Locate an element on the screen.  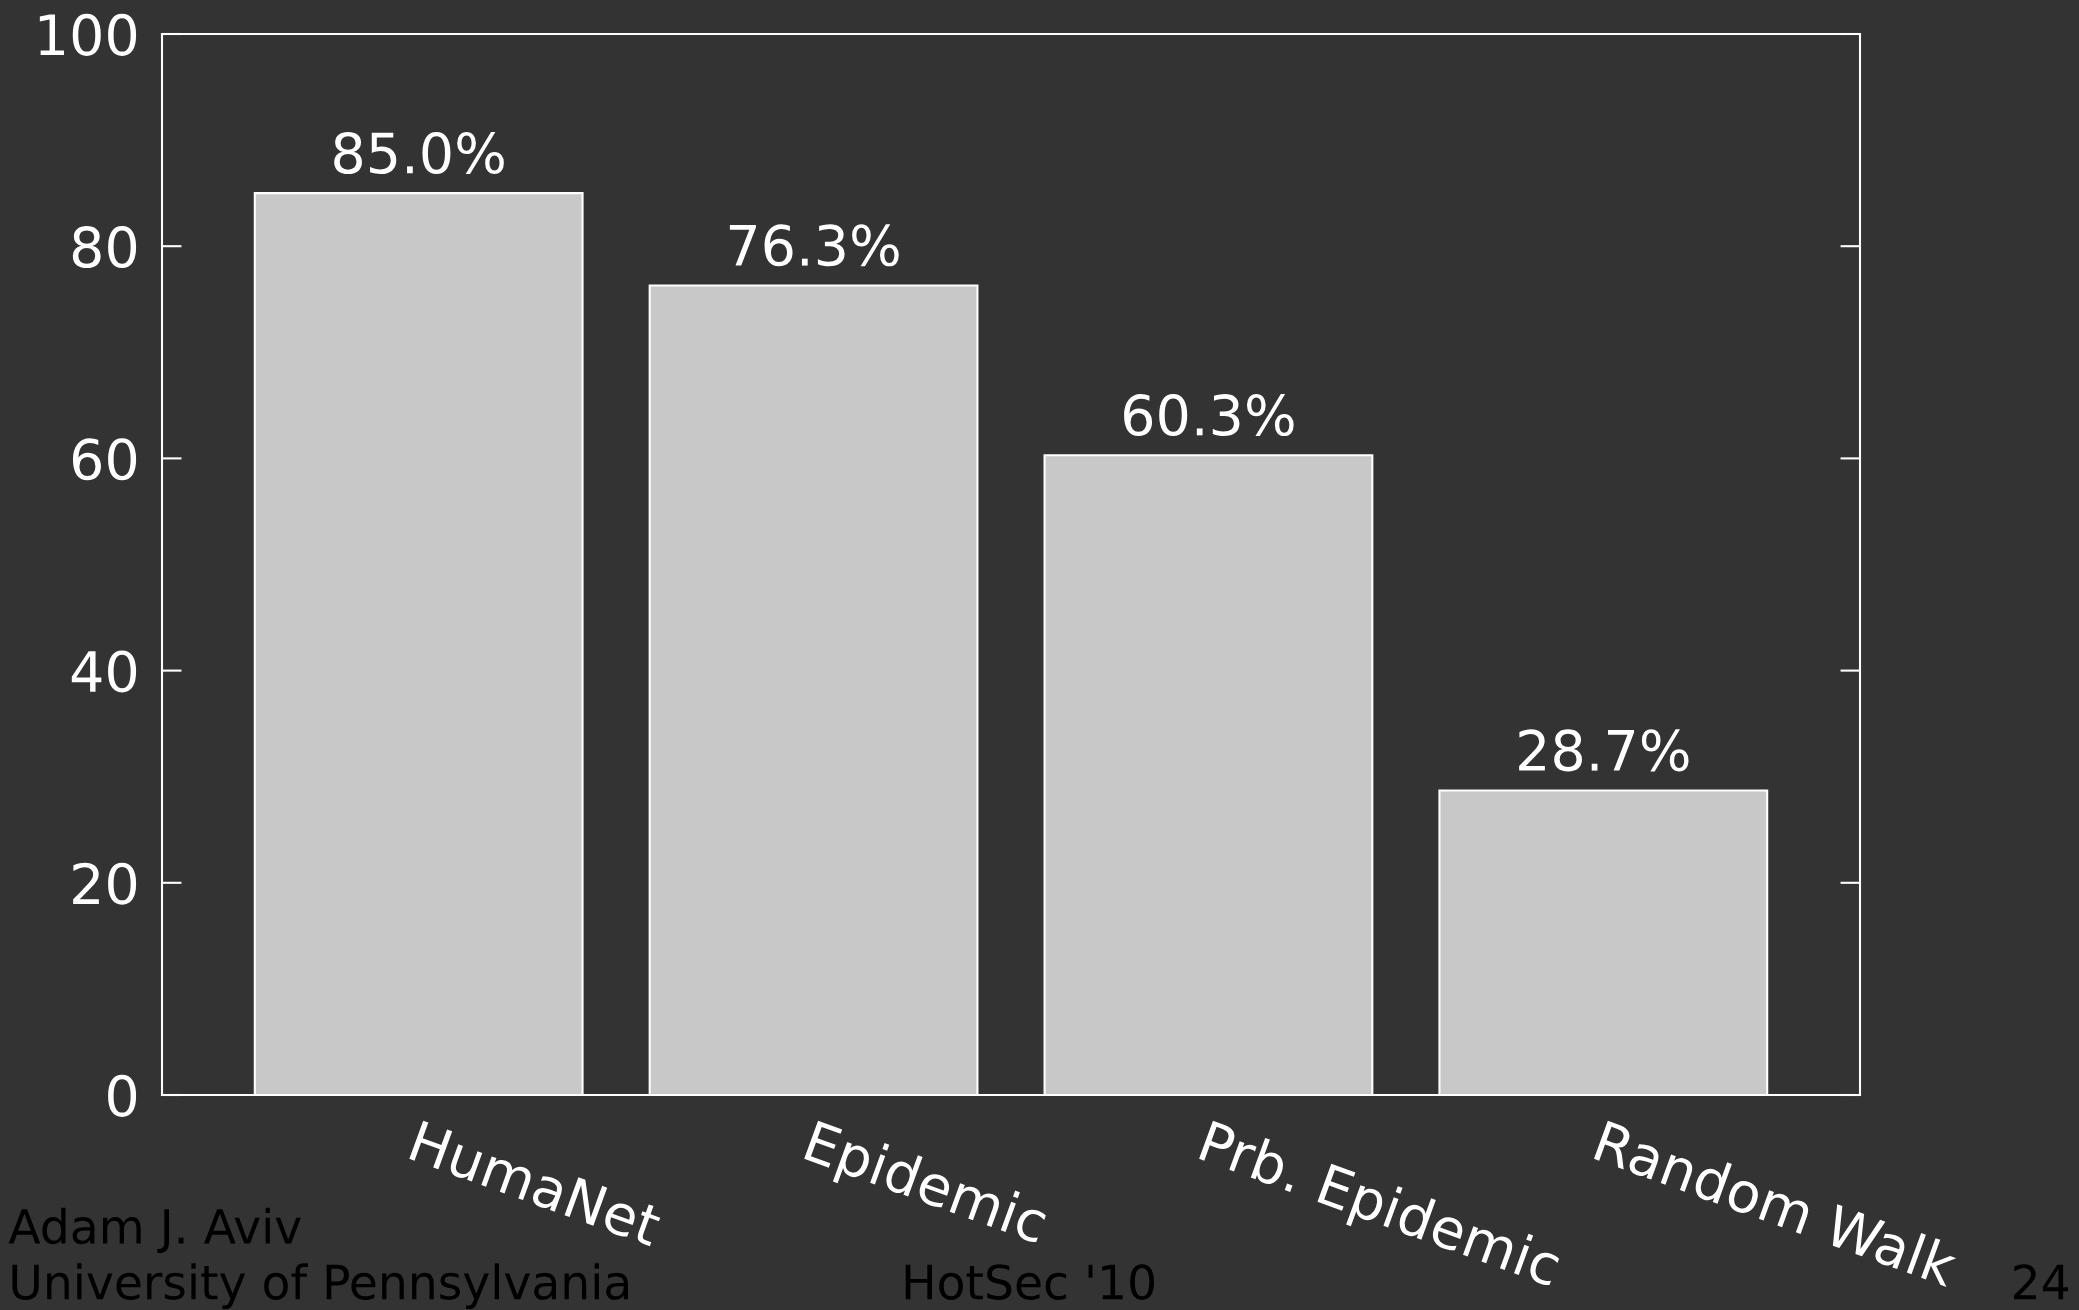
y-tick-label: 100 is located at coordinates (88, 34).